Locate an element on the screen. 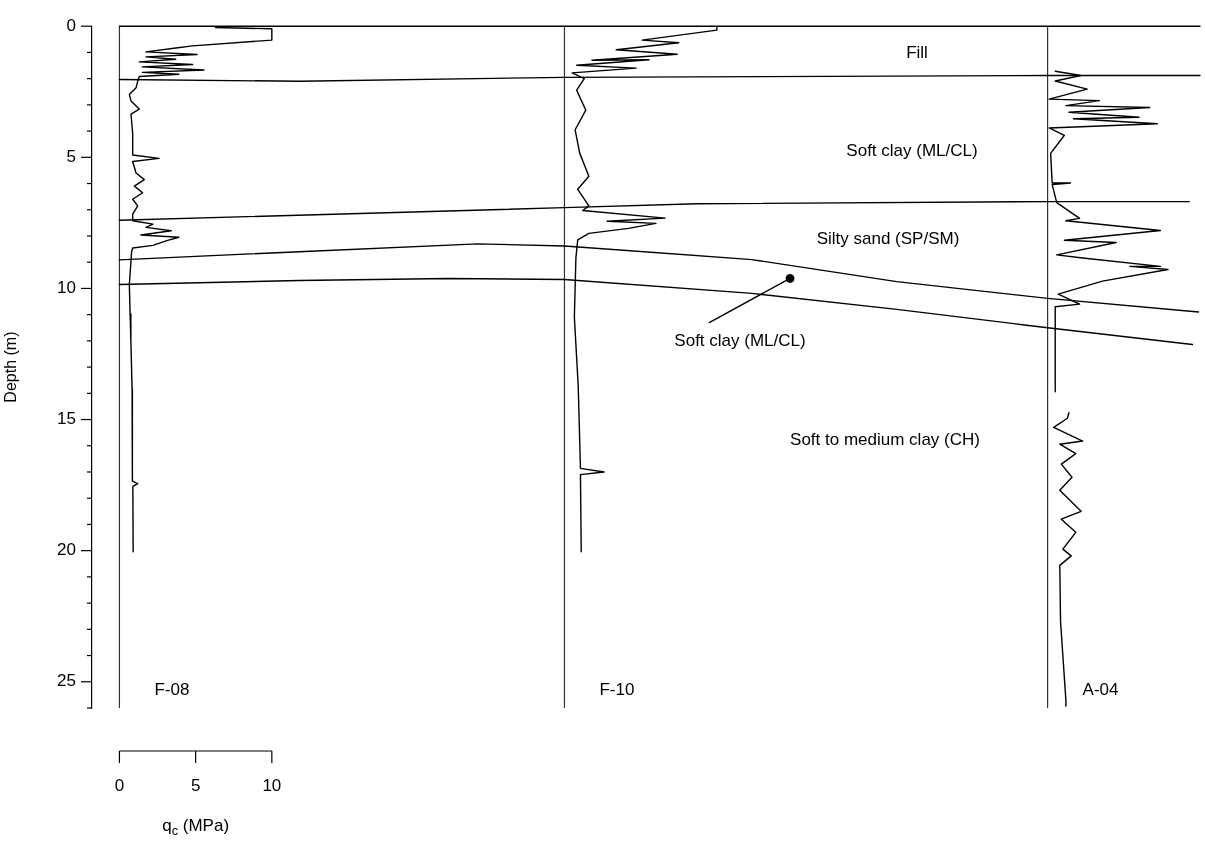  y-tick-label: 25 is located at coordinates (66, 681).